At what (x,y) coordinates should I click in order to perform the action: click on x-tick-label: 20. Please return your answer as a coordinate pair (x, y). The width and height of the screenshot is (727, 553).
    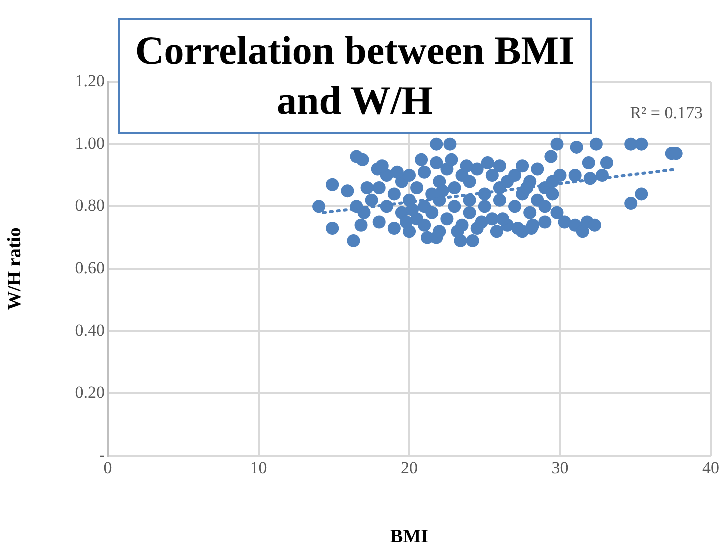
    Looking at the image, I should click on (409, 468).